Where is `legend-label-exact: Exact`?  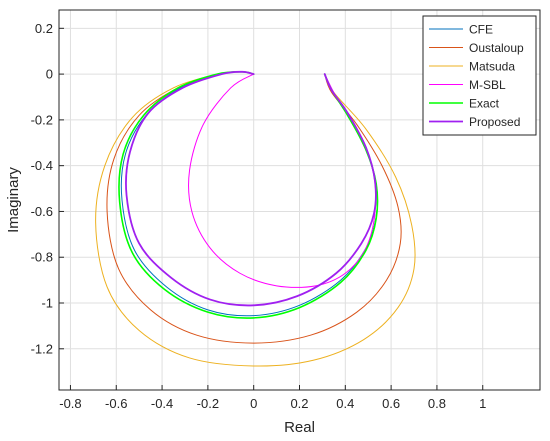
legend-label-exact: Exact is located at coordinates (484, 104).